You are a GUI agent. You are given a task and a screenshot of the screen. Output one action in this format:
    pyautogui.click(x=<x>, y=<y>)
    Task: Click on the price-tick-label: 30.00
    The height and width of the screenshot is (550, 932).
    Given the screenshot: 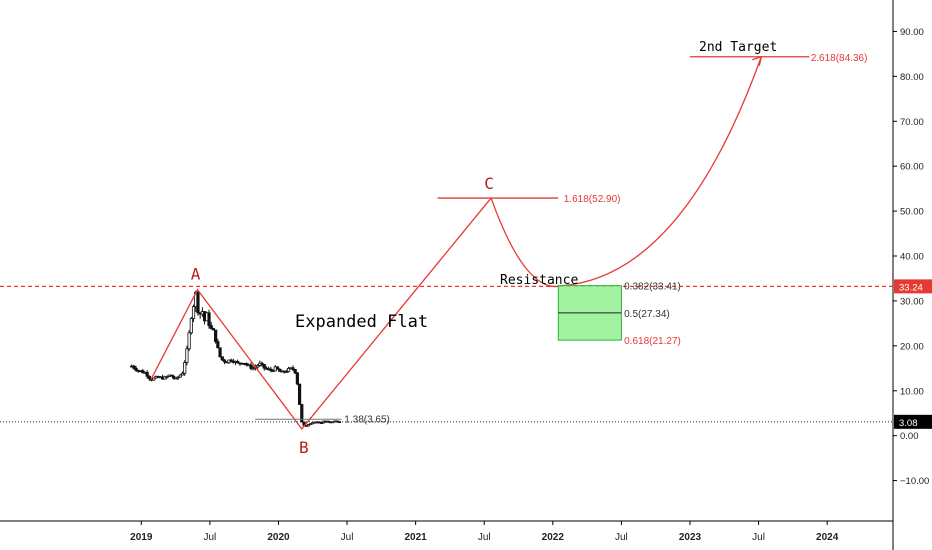 What is the action you would take?
    pyautogui.click(x=912, y=301)
    